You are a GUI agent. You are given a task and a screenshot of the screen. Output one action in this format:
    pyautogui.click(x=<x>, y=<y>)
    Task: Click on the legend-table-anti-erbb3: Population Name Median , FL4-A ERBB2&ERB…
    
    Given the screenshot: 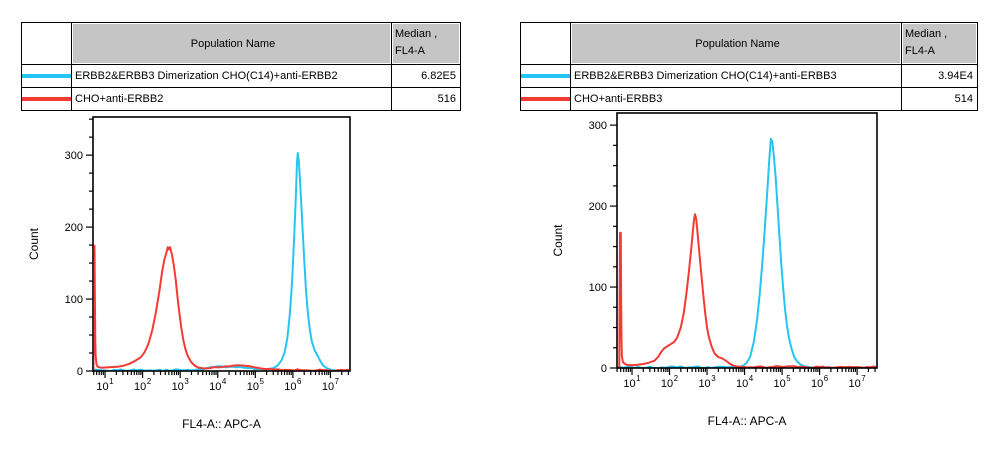 What is the action you would take?
    pyautogui.click(x=749, y=66)
    